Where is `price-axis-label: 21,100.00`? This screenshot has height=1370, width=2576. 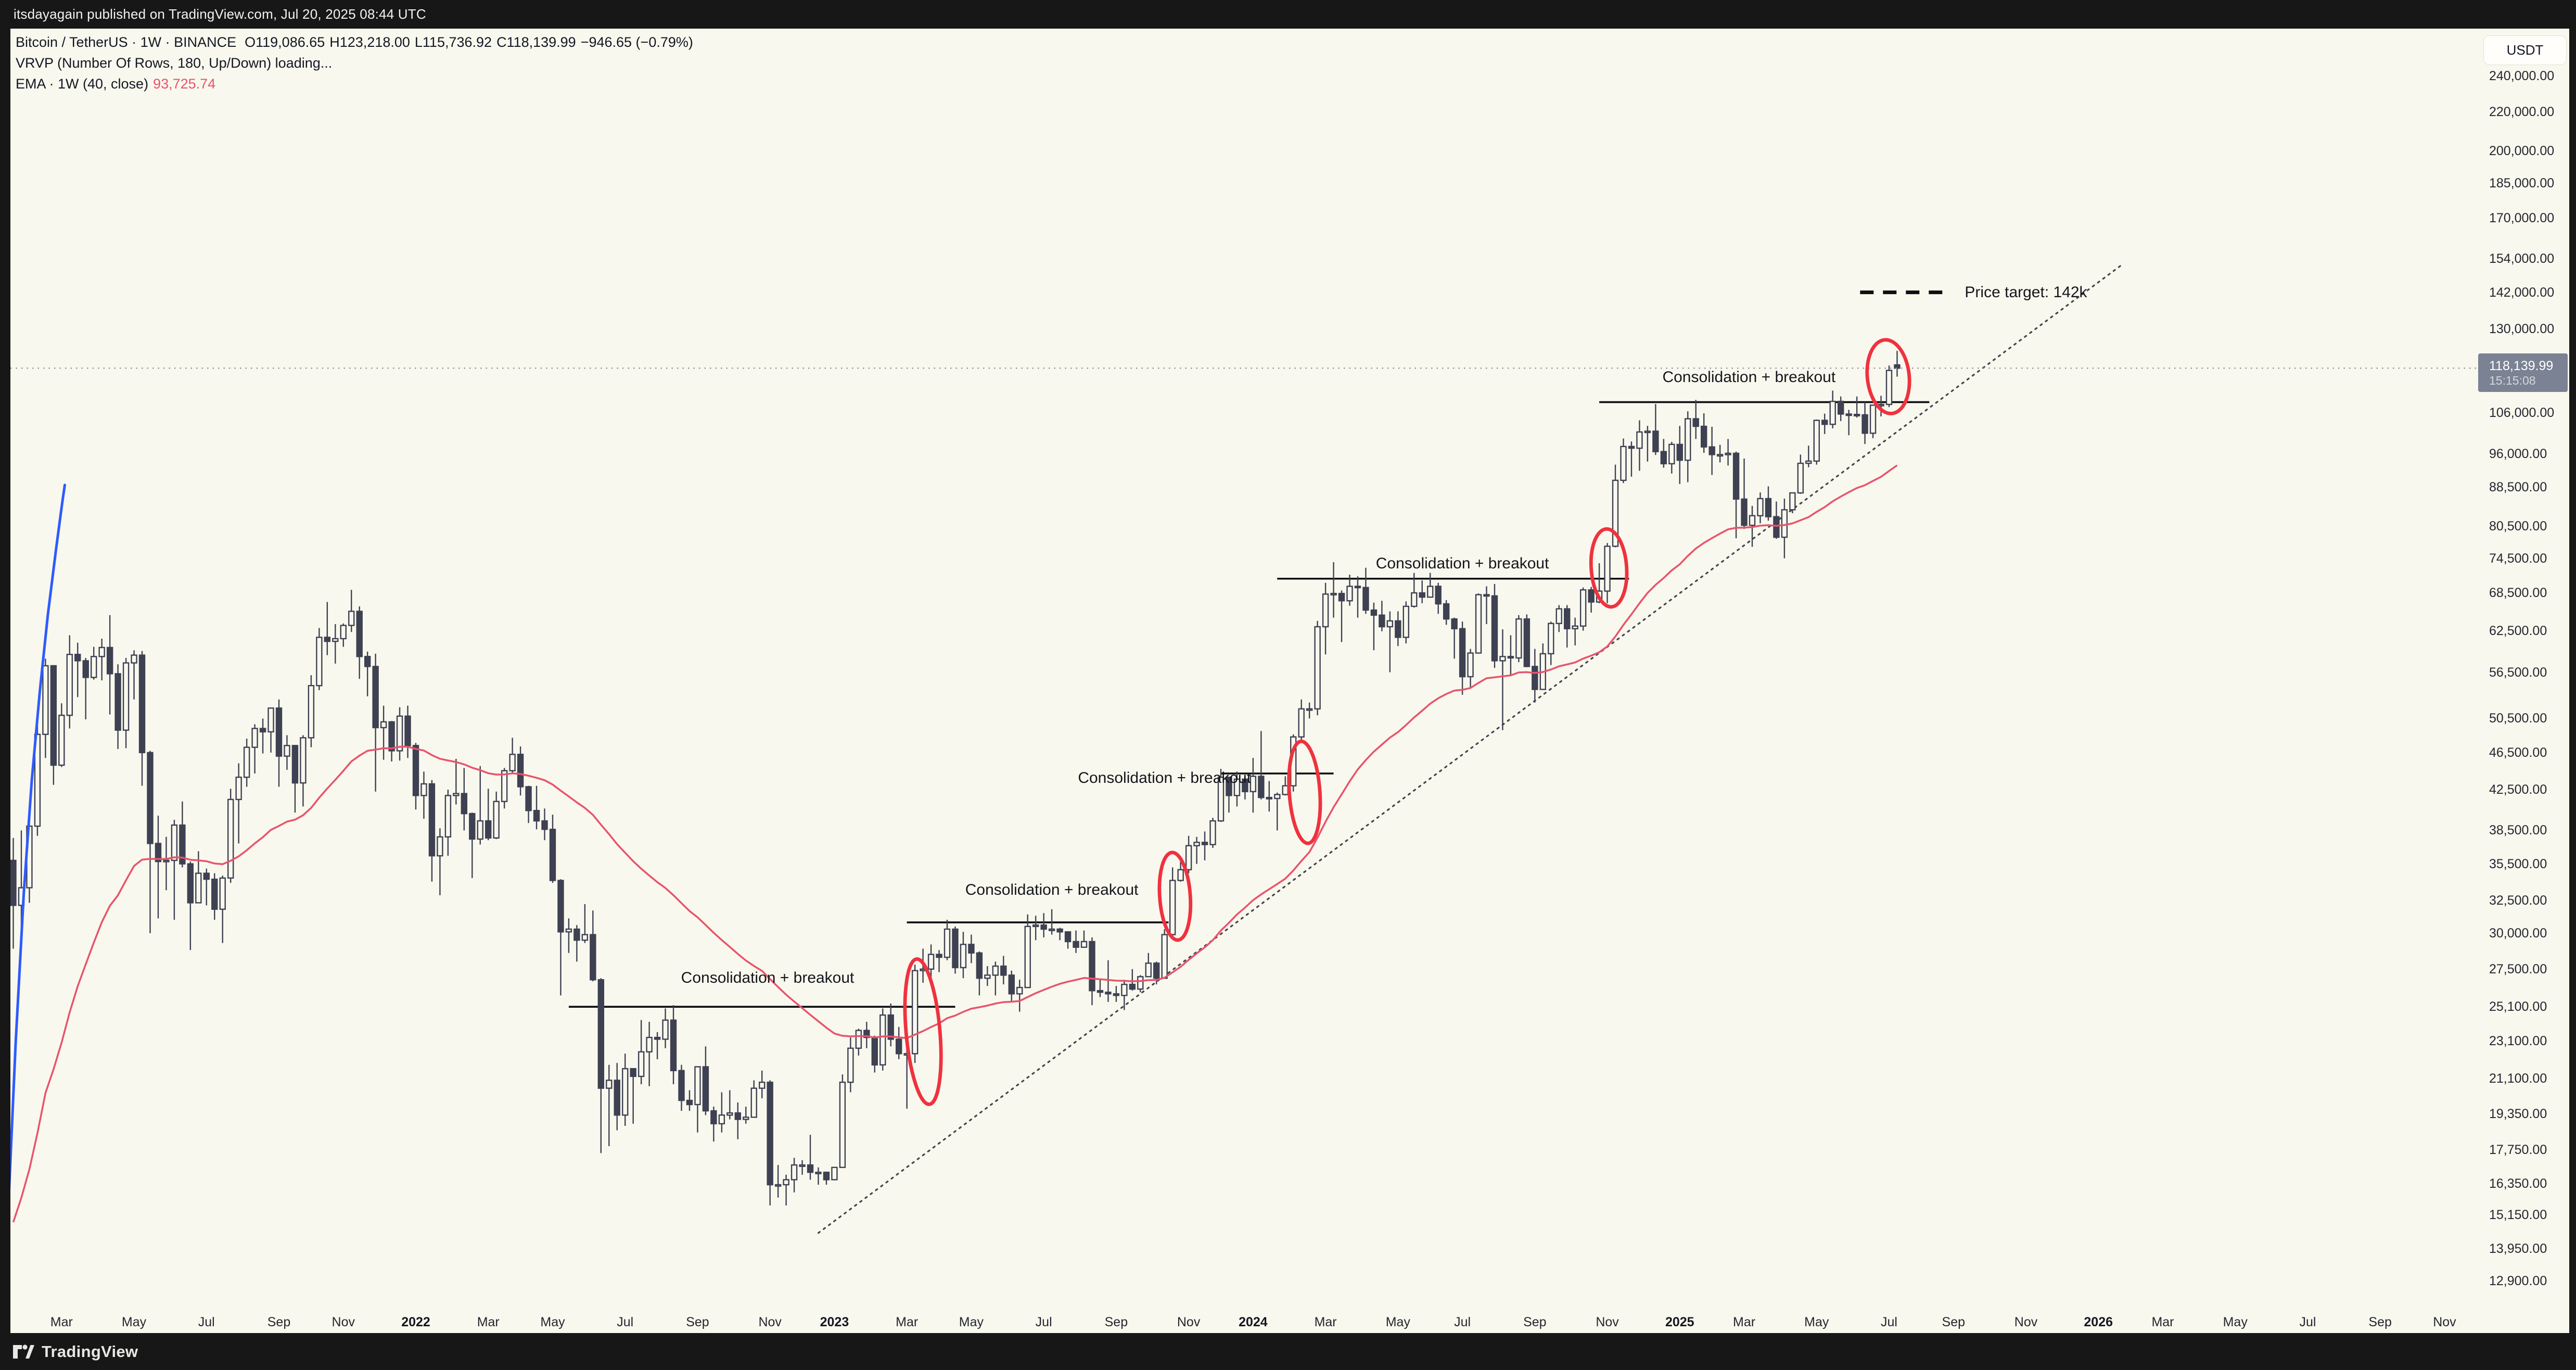
price-axis-label: 21,100.00 is located at coordinates (2518, 1078).